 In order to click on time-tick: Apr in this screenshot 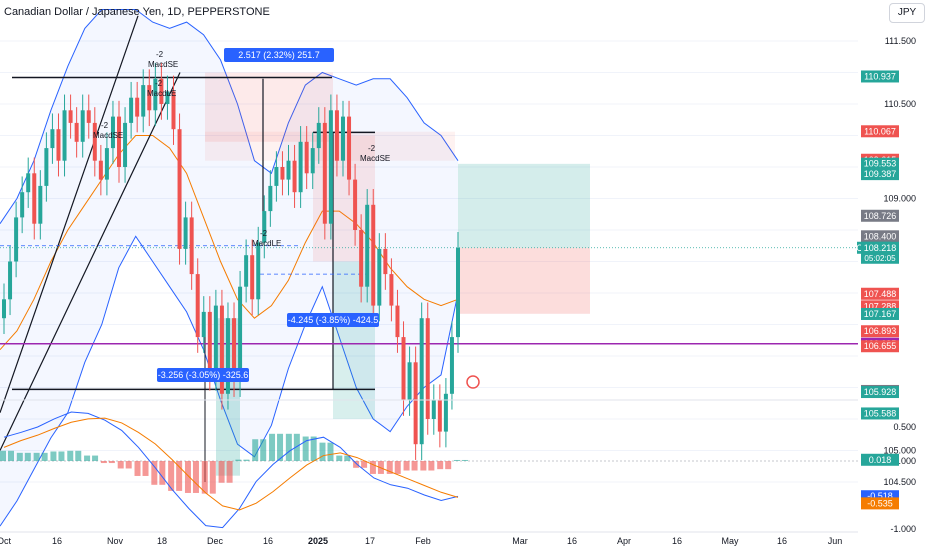, I will do `click(624, 541)`.